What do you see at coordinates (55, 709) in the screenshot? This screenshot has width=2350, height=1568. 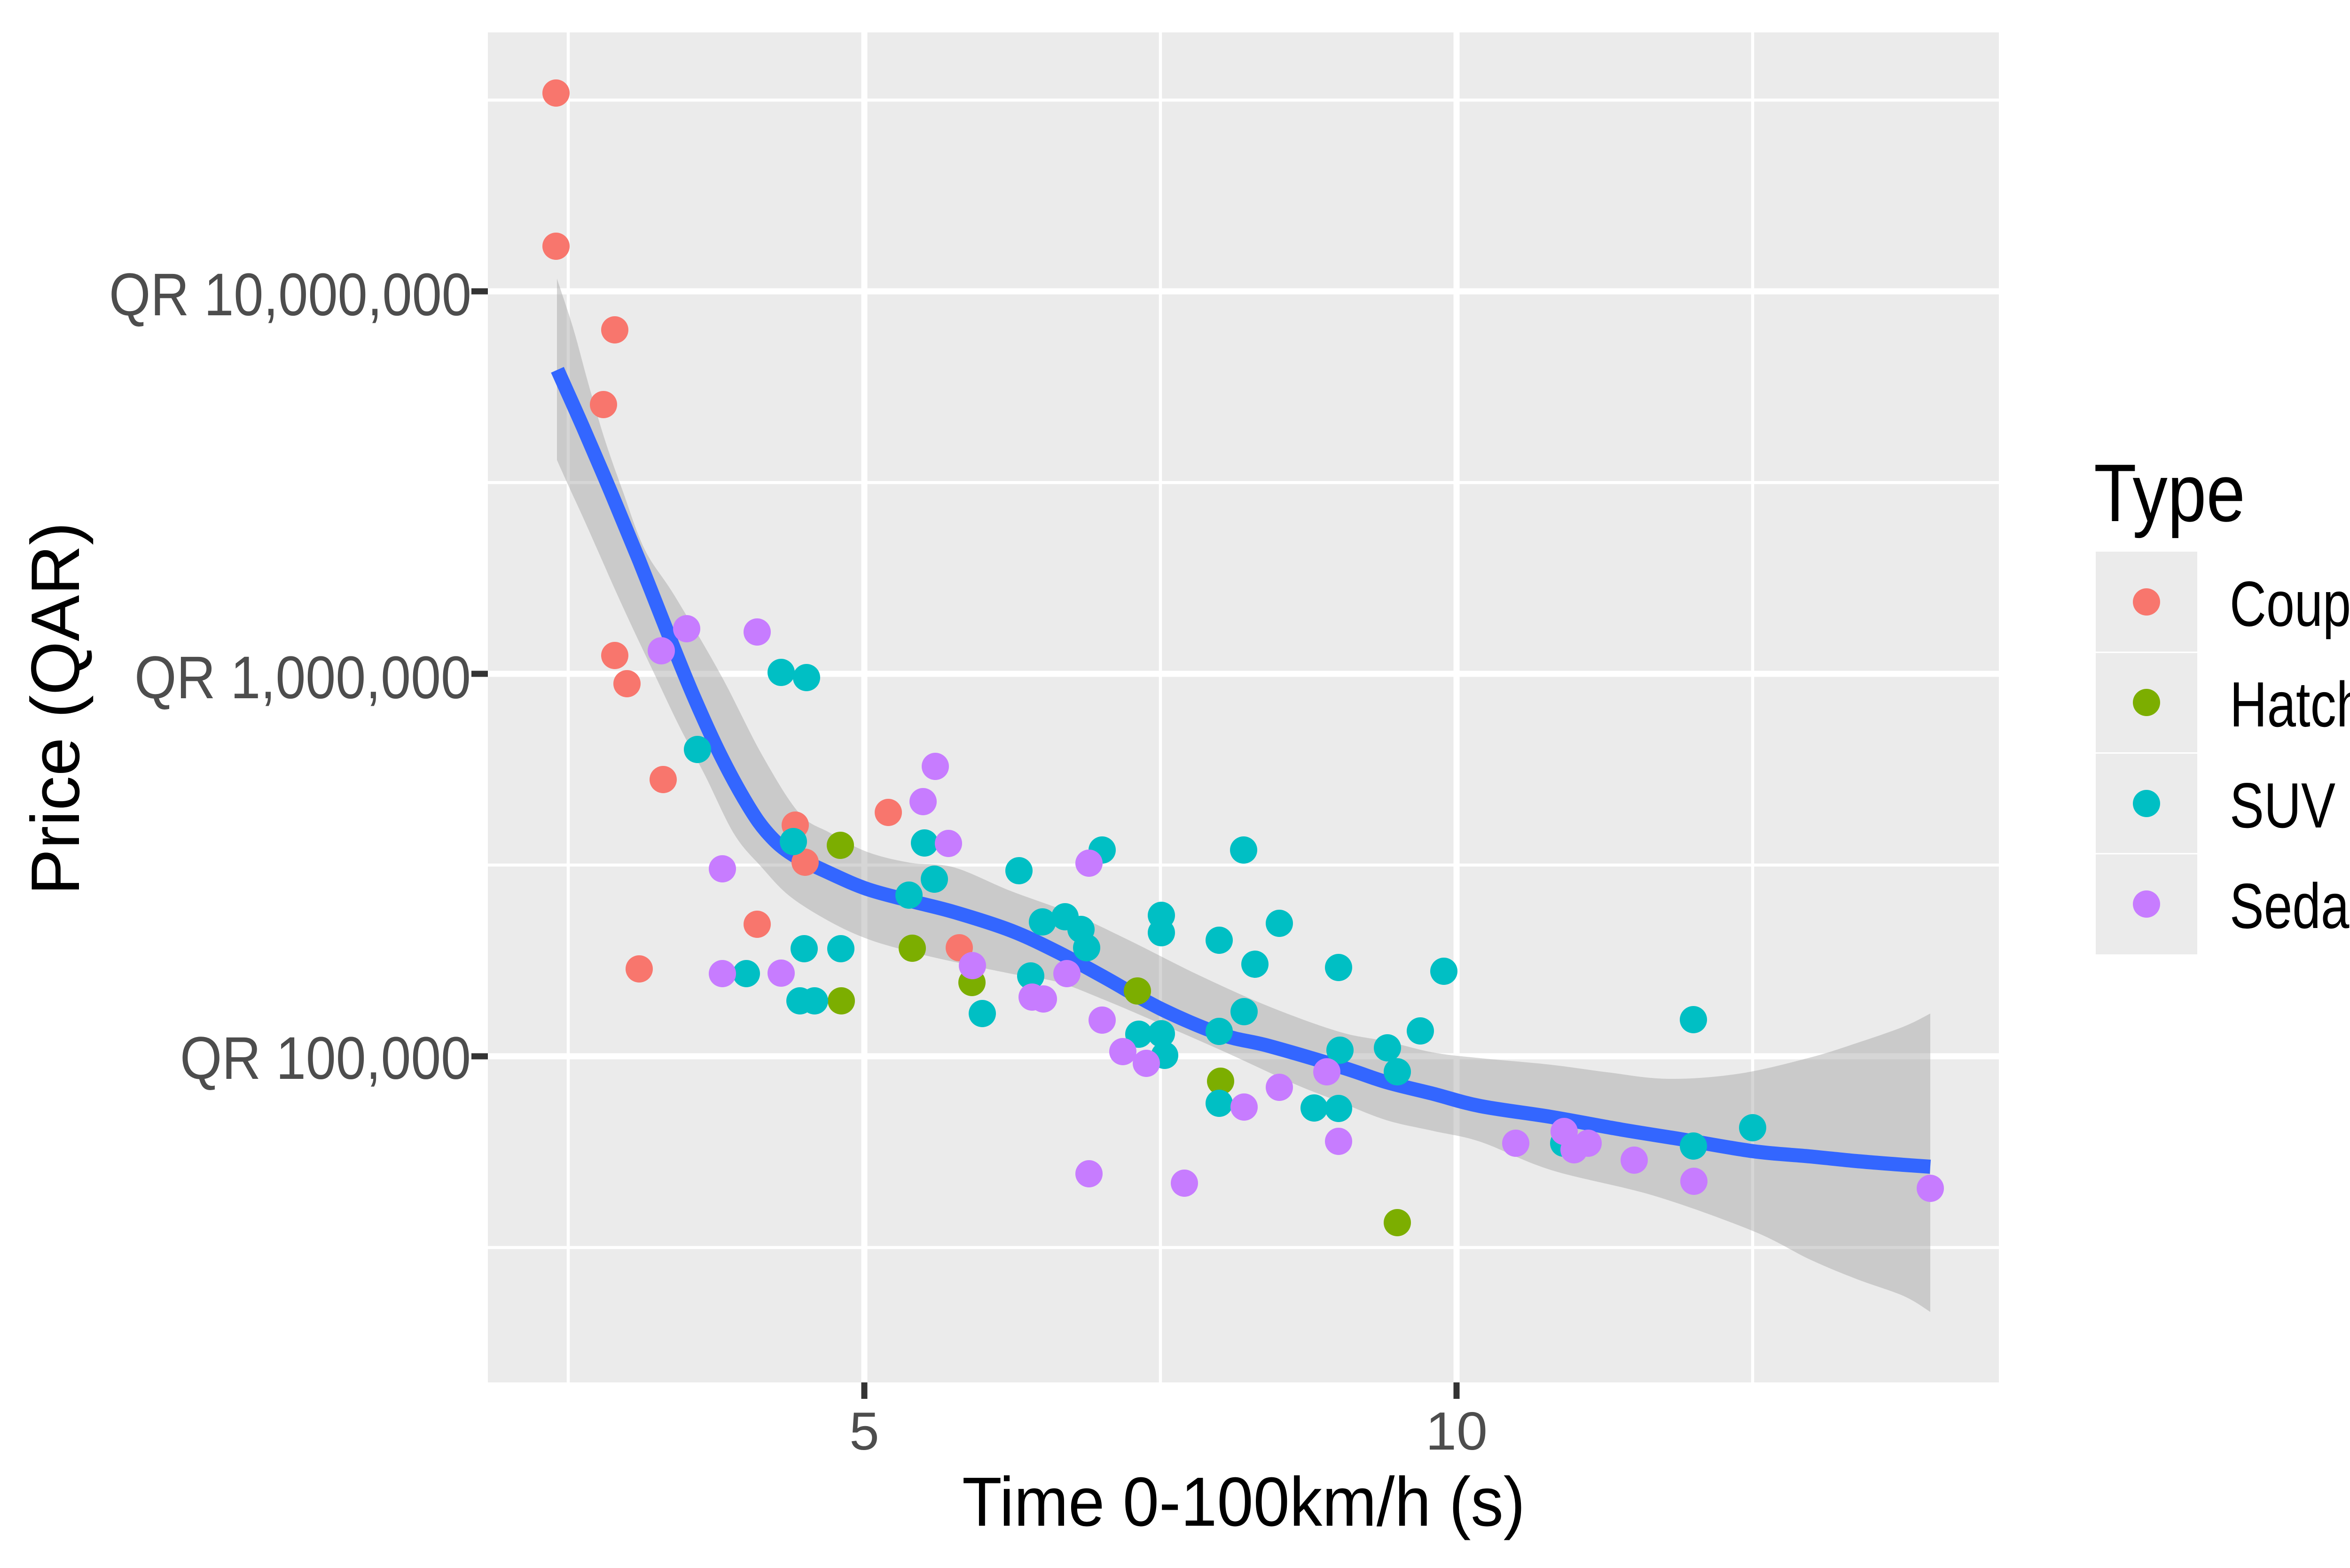 I see `svg-text: Price (QAR)` at bounding box center [55, 709].